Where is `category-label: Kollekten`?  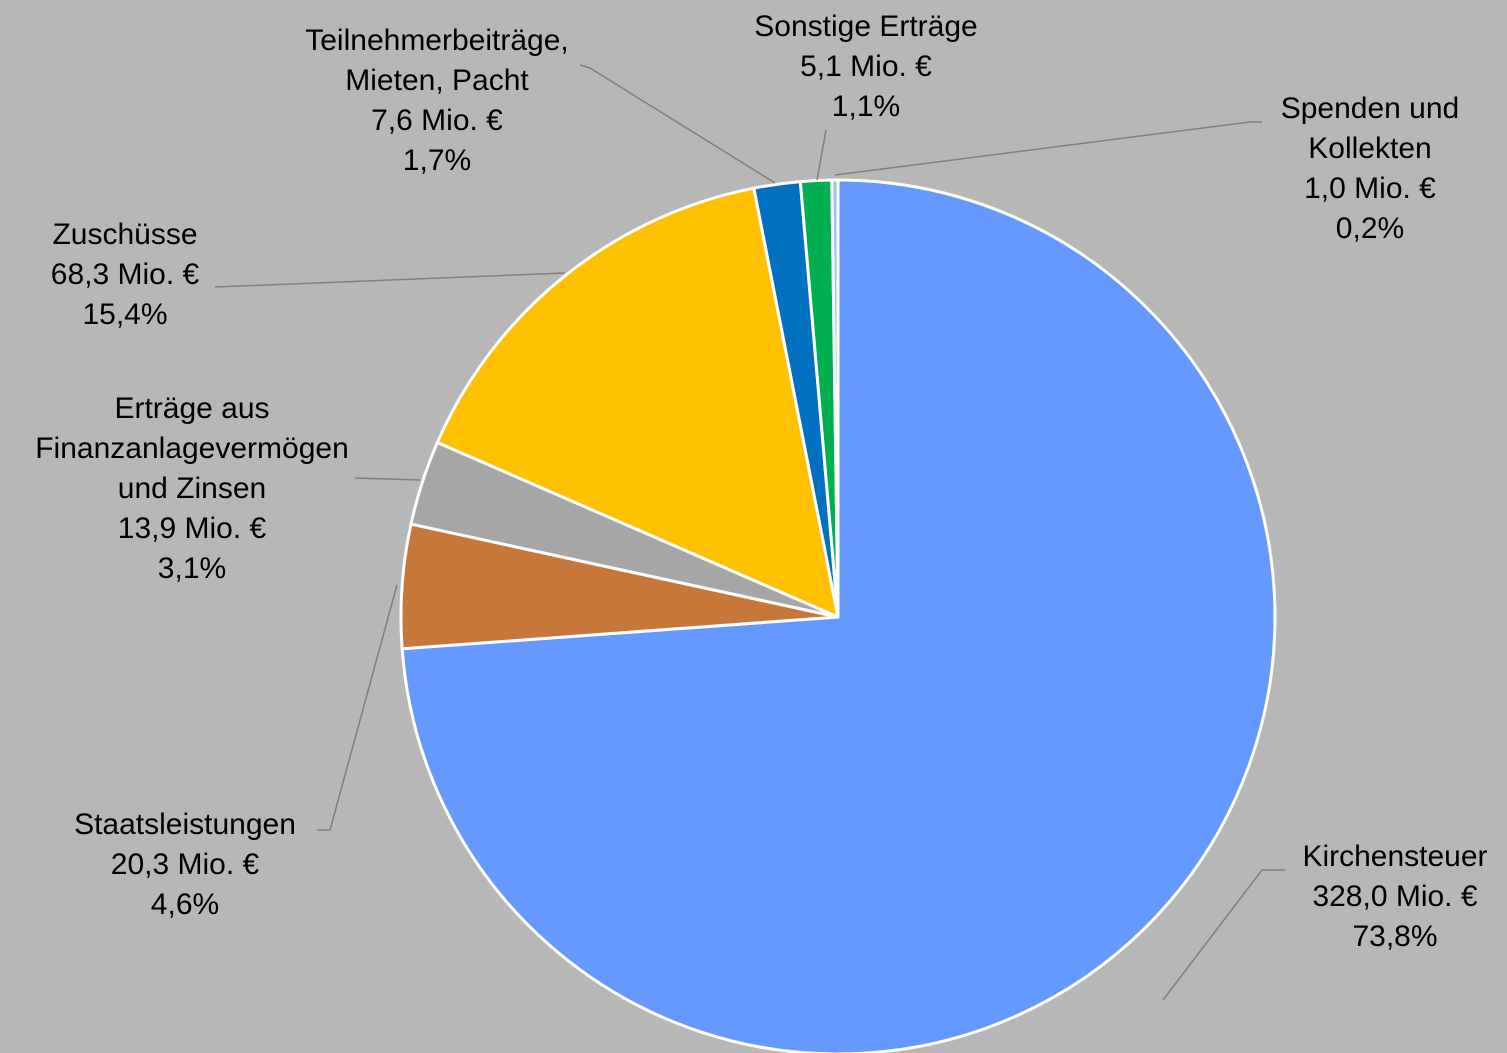
category-label: Kollekten is located at coordinates (1369, 148).